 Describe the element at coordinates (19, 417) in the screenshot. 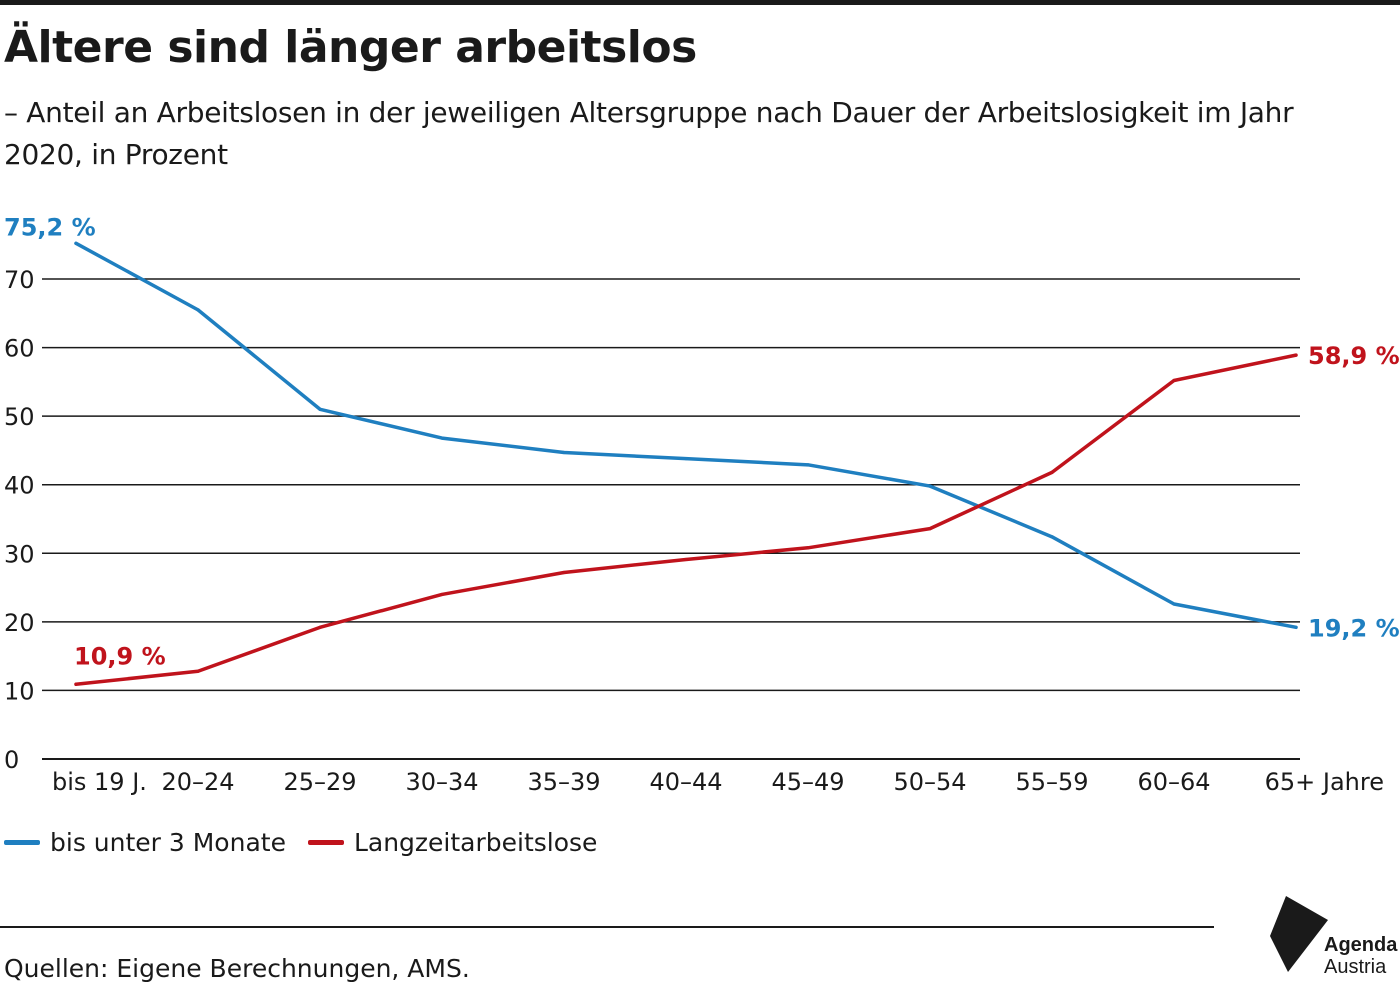

I see `y-tick-label: 50` at that location.